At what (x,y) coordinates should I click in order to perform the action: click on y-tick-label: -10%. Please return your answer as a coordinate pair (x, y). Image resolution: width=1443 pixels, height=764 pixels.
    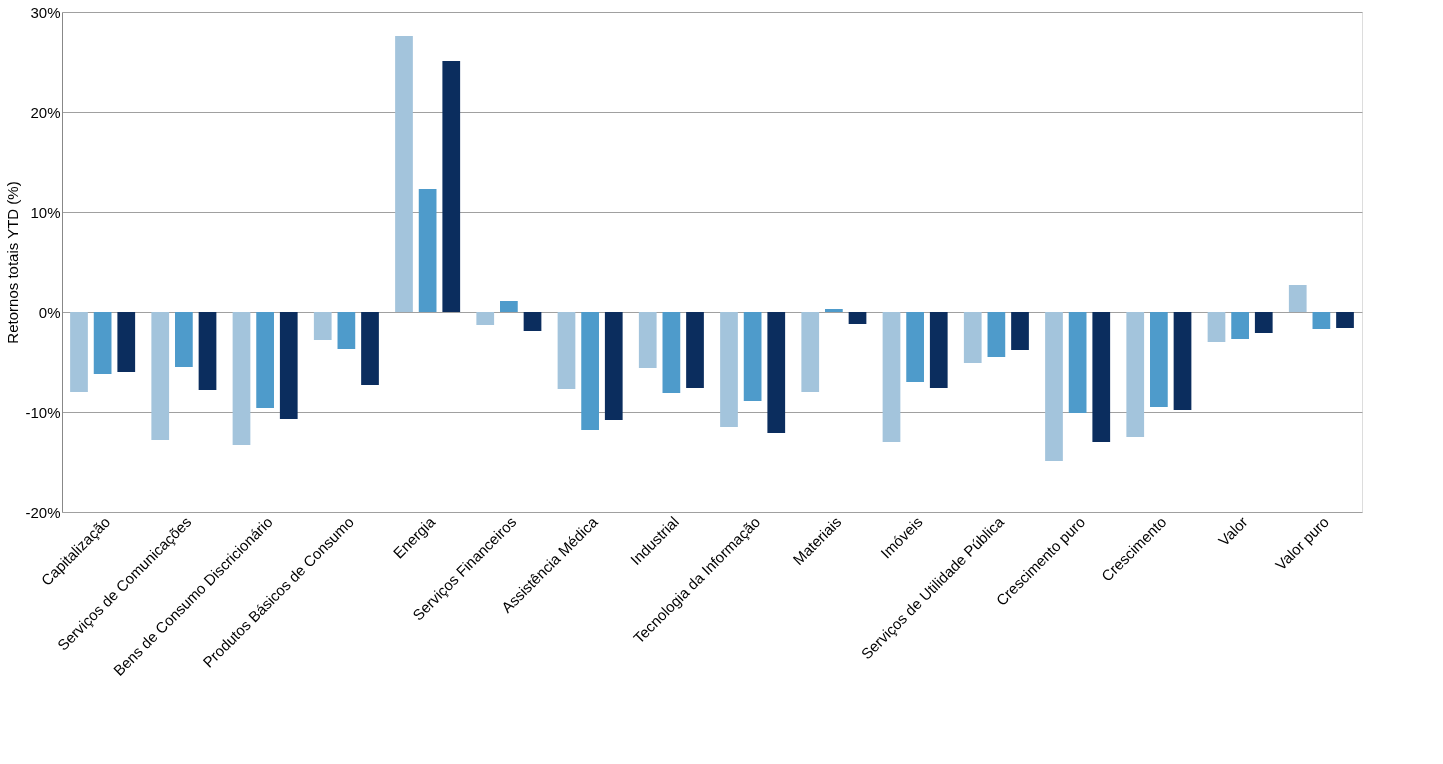
    Looking at the image, I should click on (43, 412).